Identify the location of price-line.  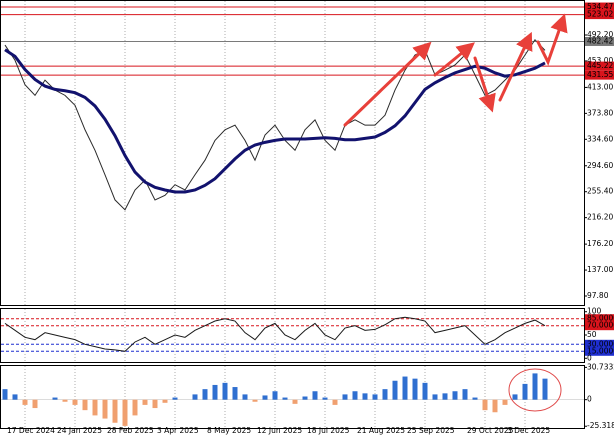
(275, 334).